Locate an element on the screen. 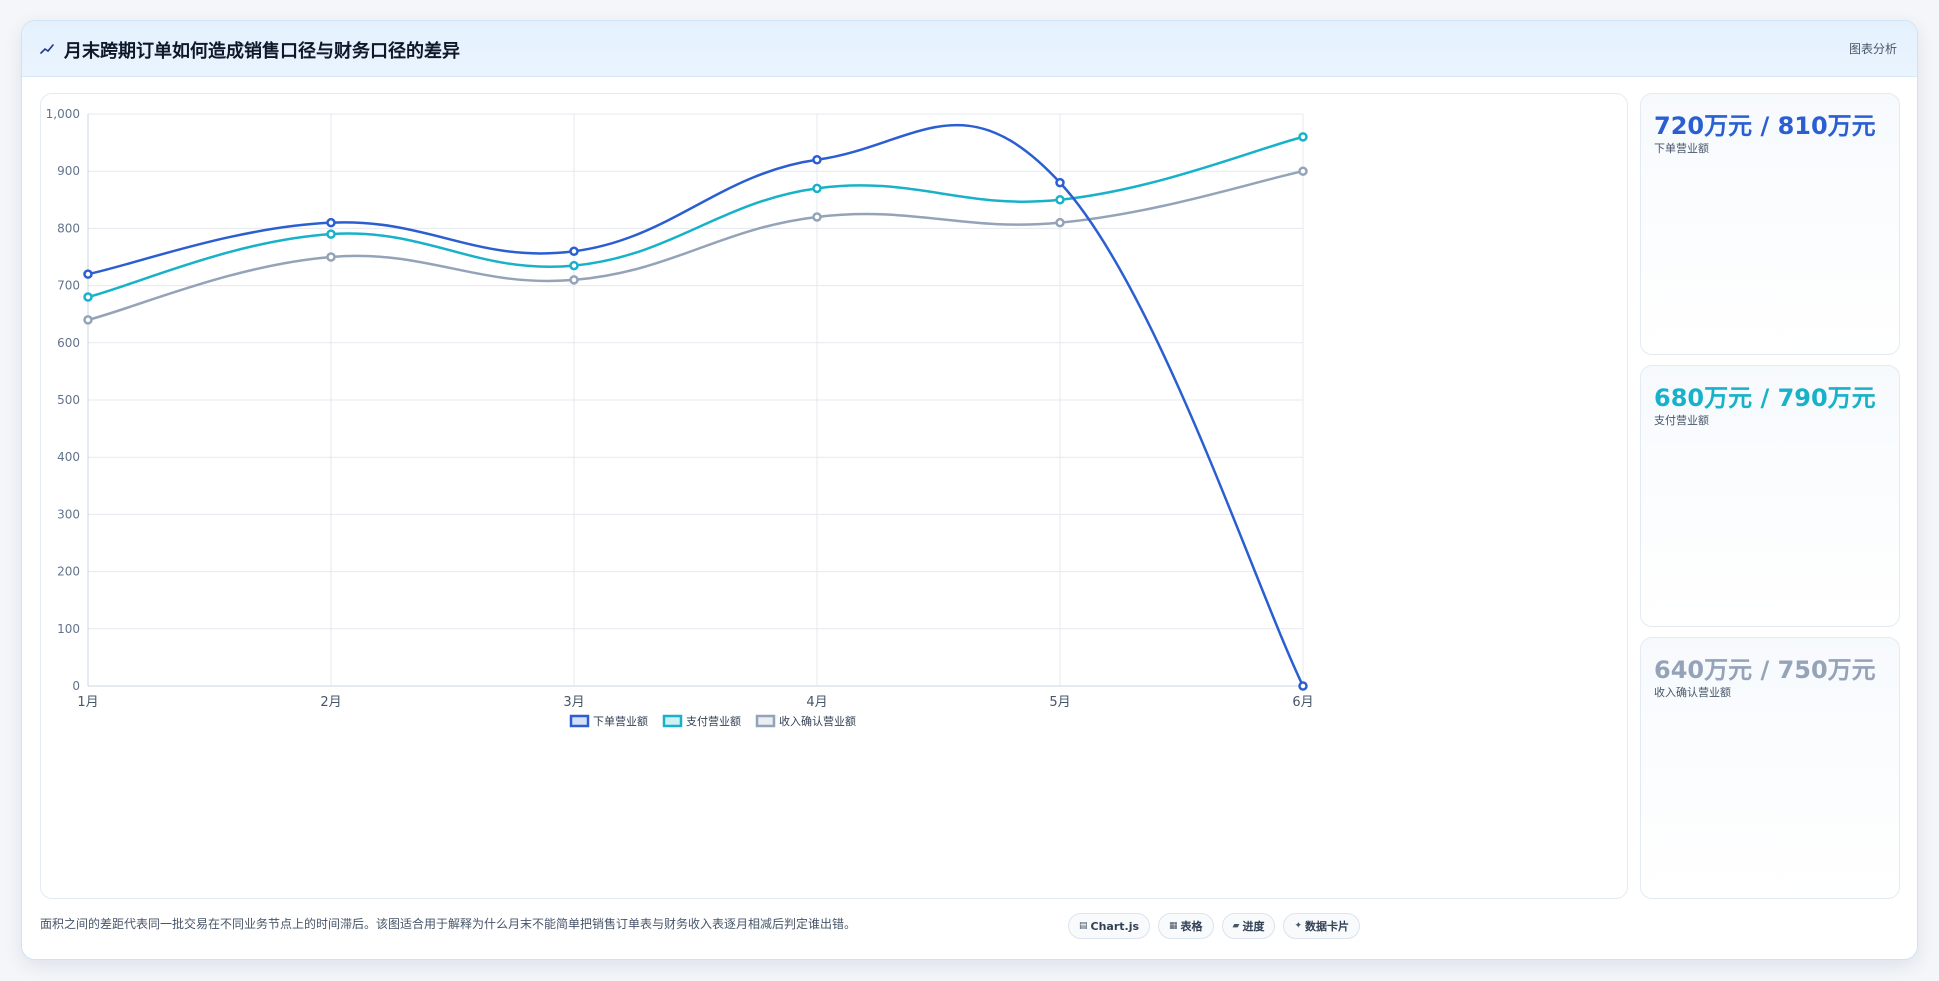 The width and height of the screenshot is (1939, 981). legend-label: 收入确认营业额 is located at coordinates (817, 721).